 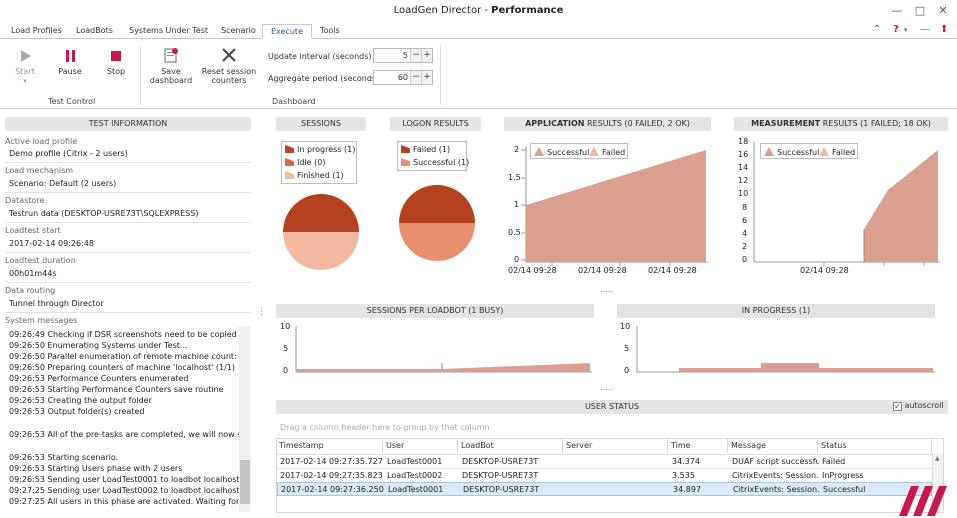 I want to click on column-header-time: Time, so click(x=698, y=446).